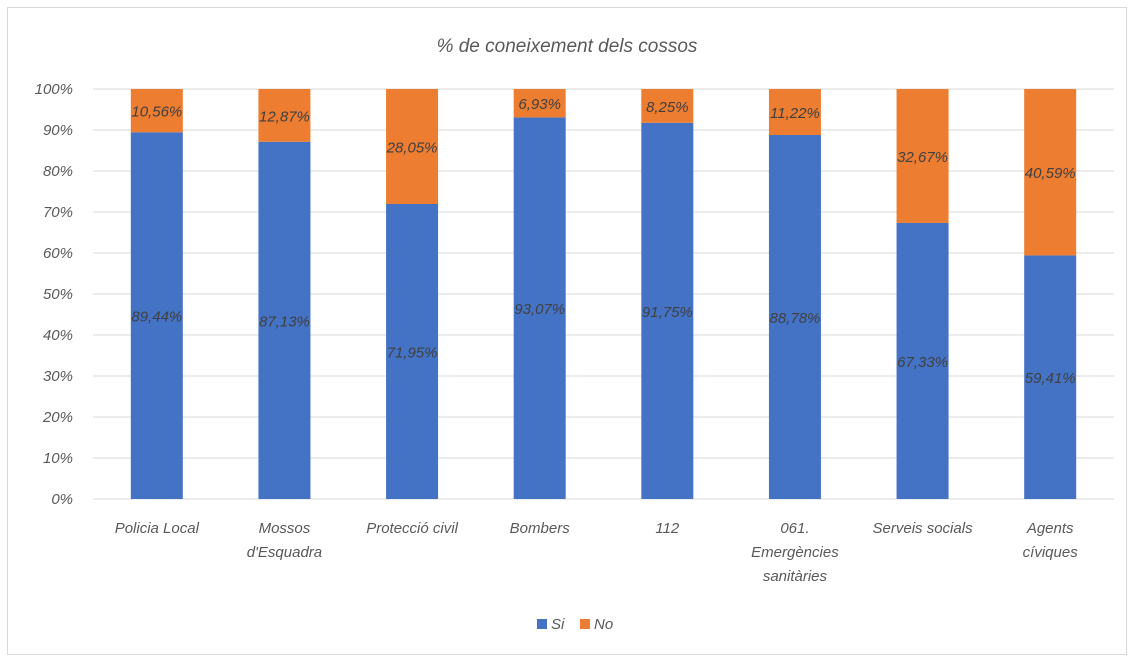 The image size is (1134, 662). What do you see at coordinates (542, 624) in the screenshot?
I see `legend-swatch-si` at bounding box center [542, 624].